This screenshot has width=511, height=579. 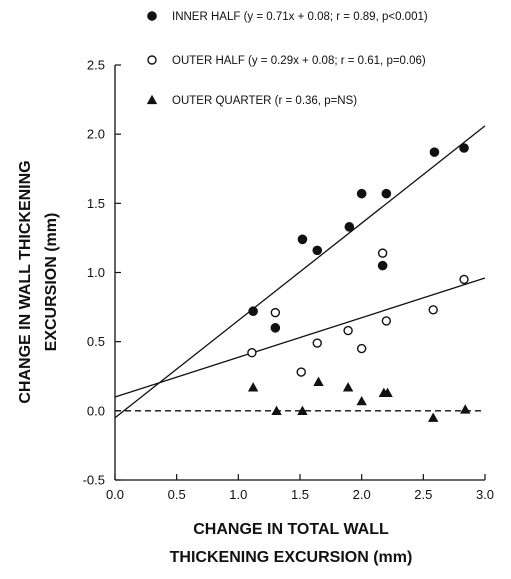 What do you see at coordinates (96, 272) in the screenshot?
I see `y-tick-label: 1.0` at bounding box center [96, 272].